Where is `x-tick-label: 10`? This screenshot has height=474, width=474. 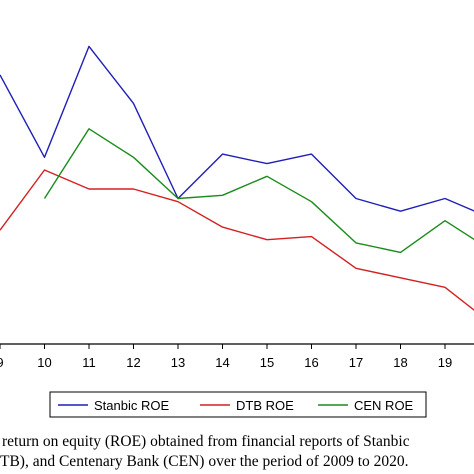
x-tick-label: 10 is located at coordinates (44, 362).